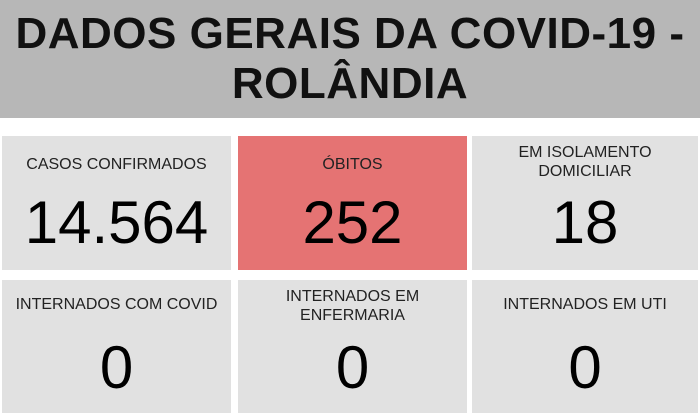  I want to click on card-casos-confirmados: CASOS CONFIRMADOS 14.564, so click(116, 203).